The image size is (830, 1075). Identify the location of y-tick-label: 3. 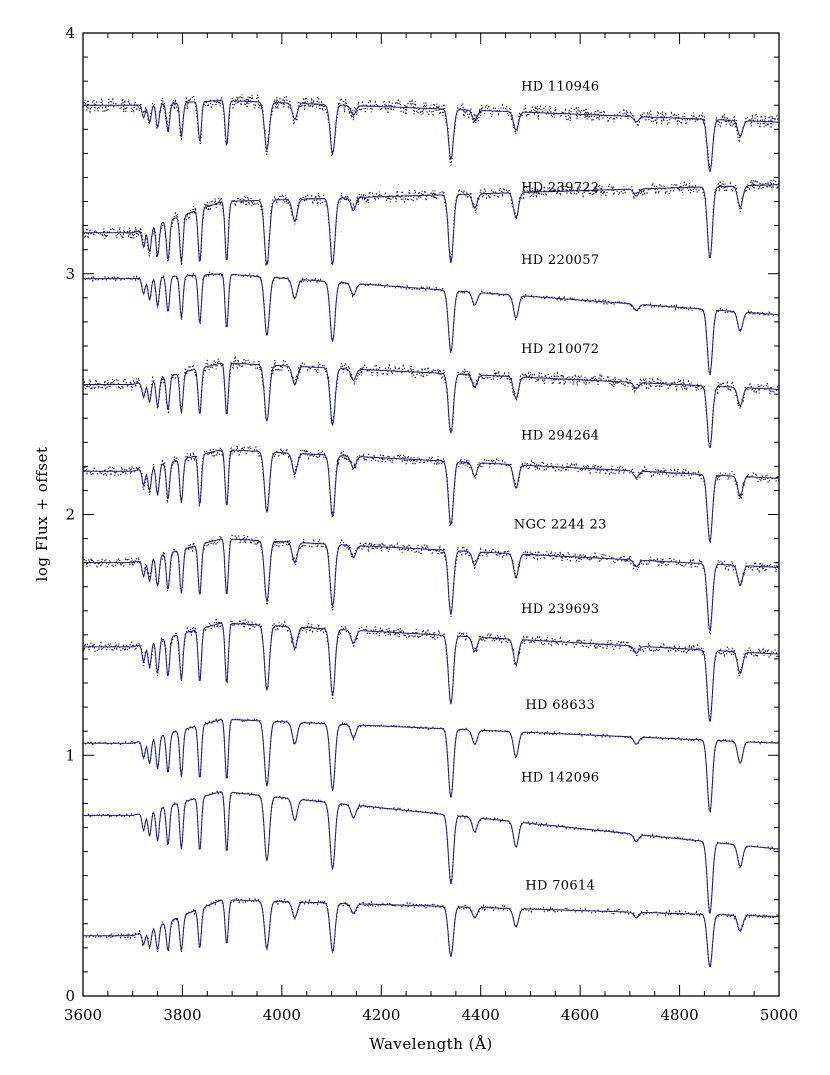
(70, 274).